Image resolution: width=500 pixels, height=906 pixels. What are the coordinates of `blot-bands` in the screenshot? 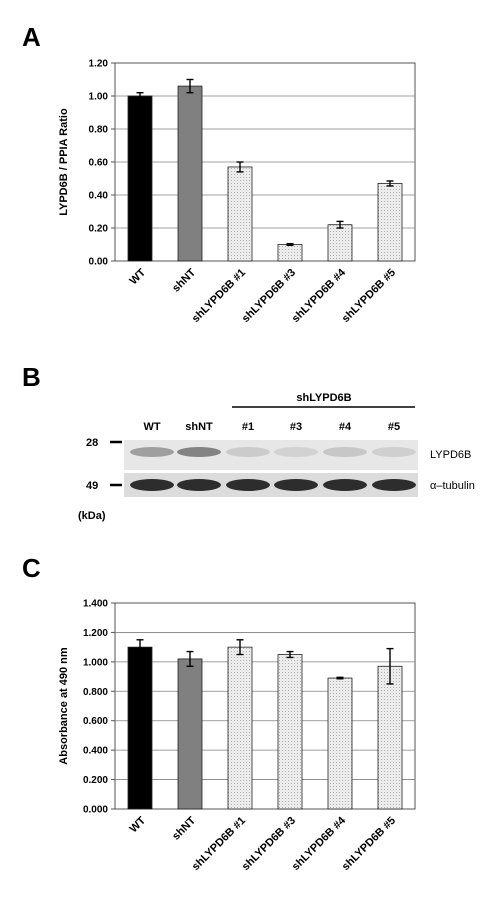 It's located at (273, 469).